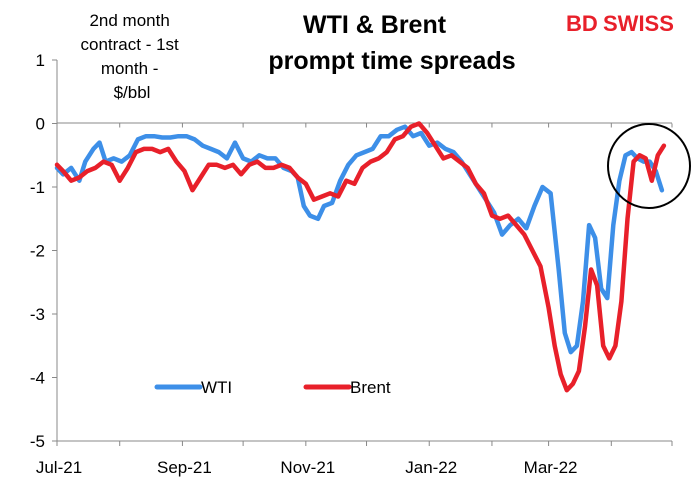  Describe the element at coordinates (216, 387) in the screenshot. I see `legend-label-wti: WTI` at that location.